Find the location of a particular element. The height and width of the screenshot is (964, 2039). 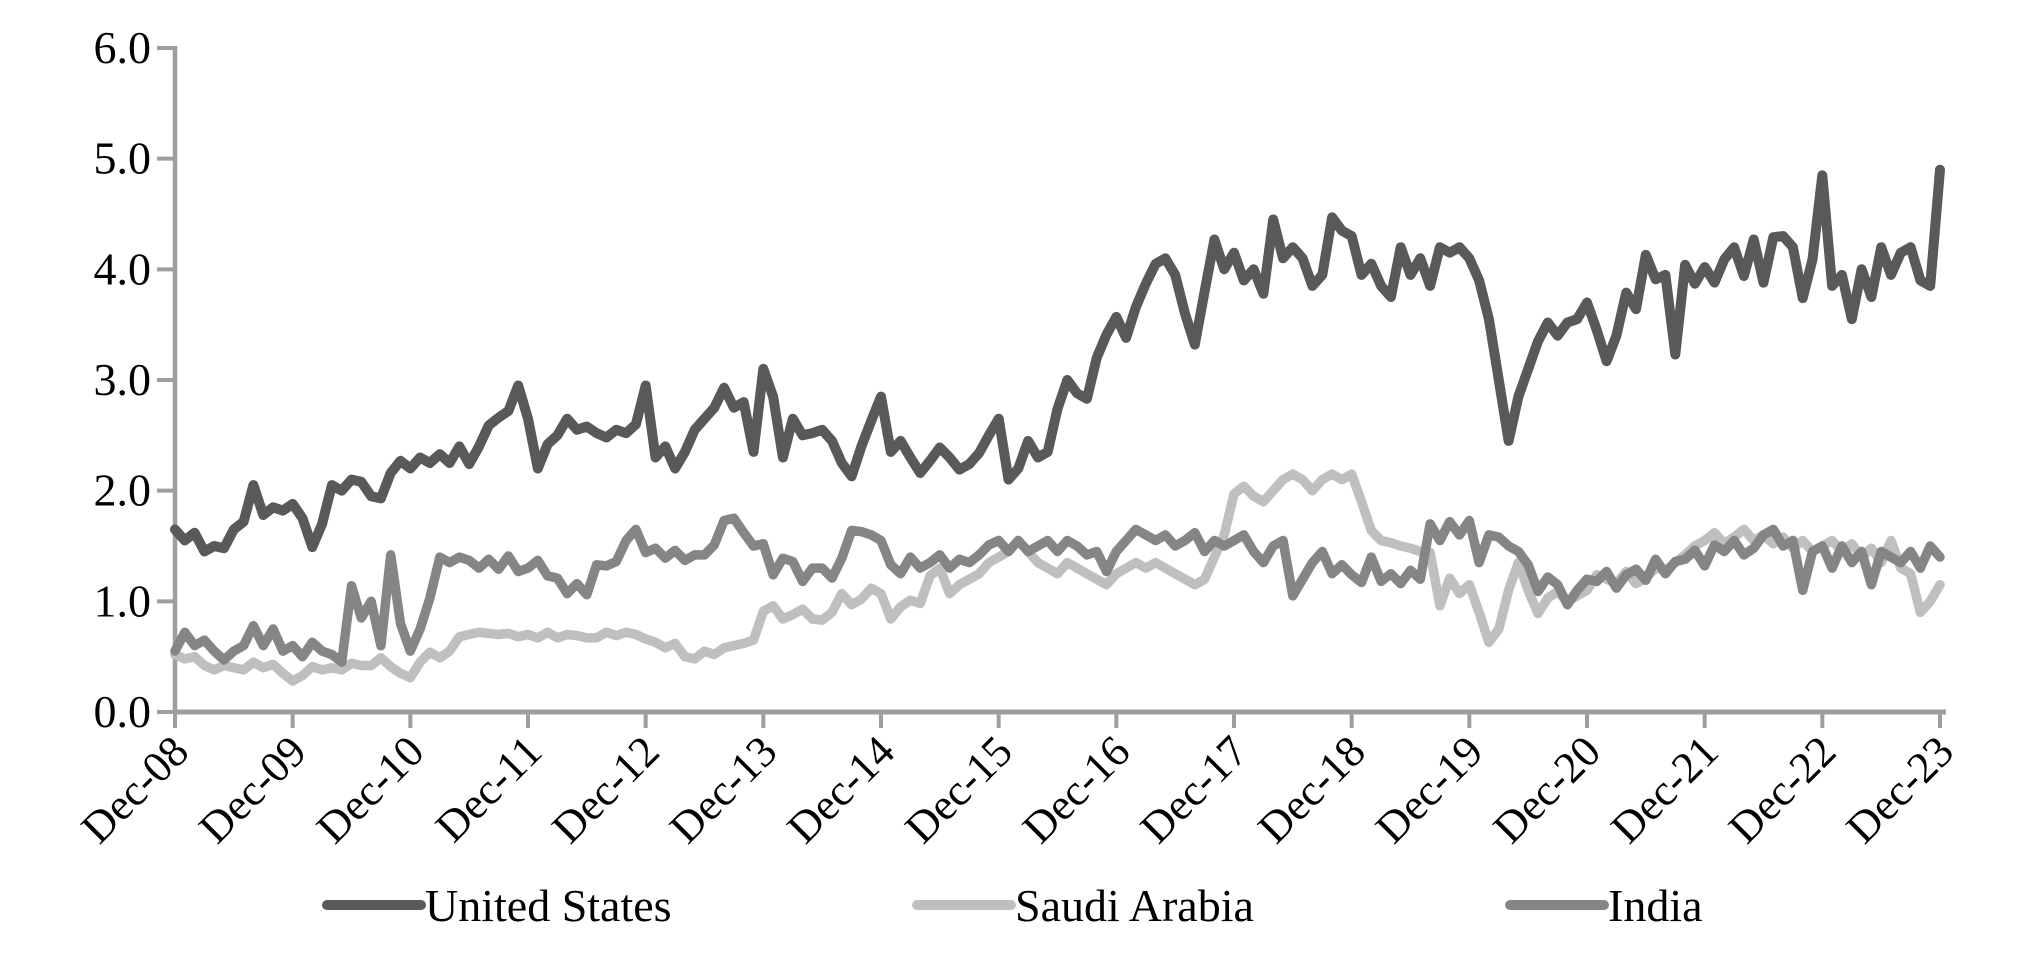

legend-label-india: India is located at coordinates (1655, 905).